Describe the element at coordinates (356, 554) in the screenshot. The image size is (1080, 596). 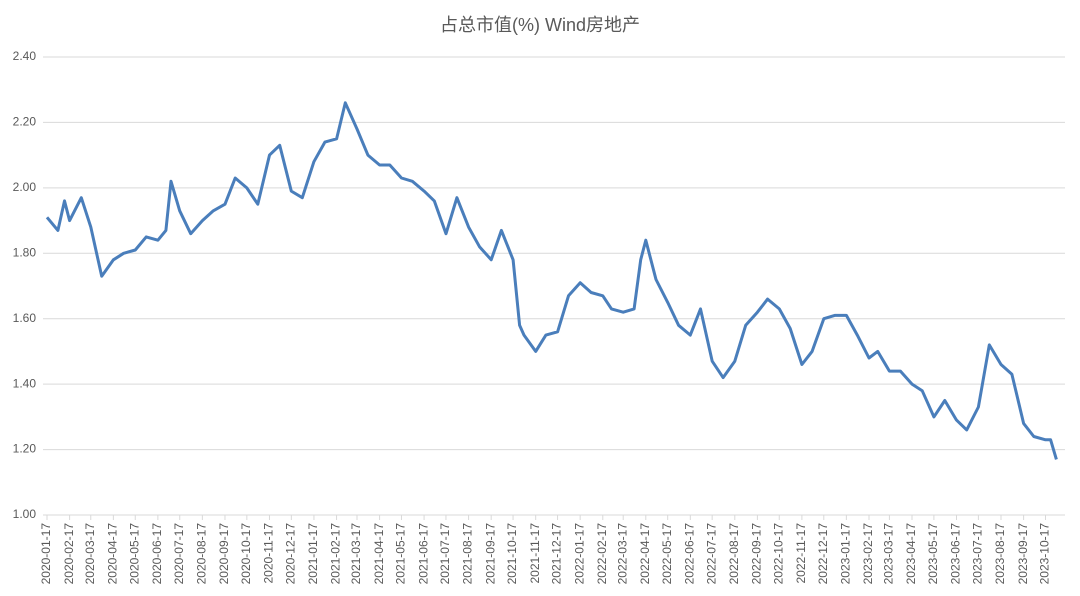
I see `x-tick-label: 2021-03-17` at that location.